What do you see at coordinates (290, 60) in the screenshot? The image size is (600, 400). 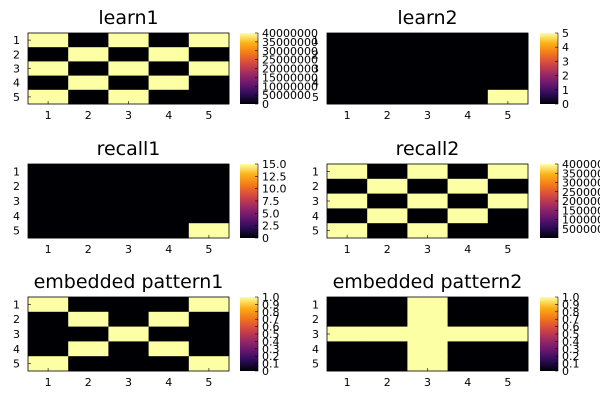 I see `colorbar-tick-label: 25000000` at bounding box center [290, 60].